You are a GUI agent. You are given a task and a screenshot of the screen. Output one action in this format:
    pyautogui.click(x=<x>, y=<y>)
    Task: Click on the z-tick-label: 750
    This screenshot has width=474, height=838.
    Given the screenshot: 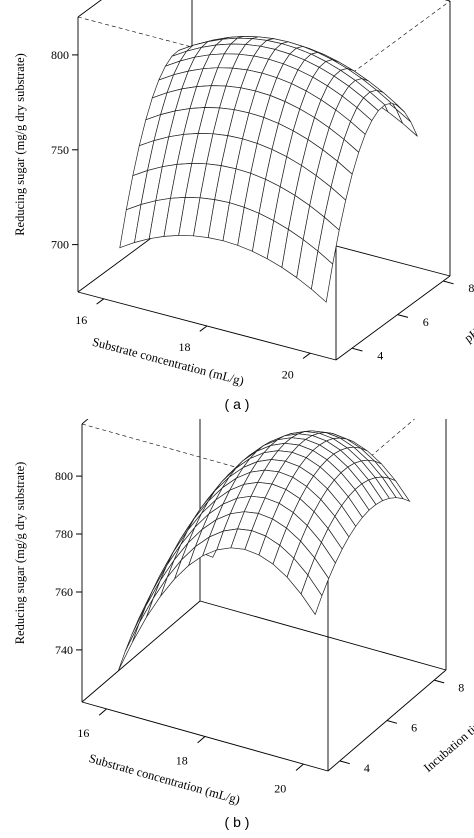 What is the action you would take?
    pyautogui.click(x=60, y=150)
    